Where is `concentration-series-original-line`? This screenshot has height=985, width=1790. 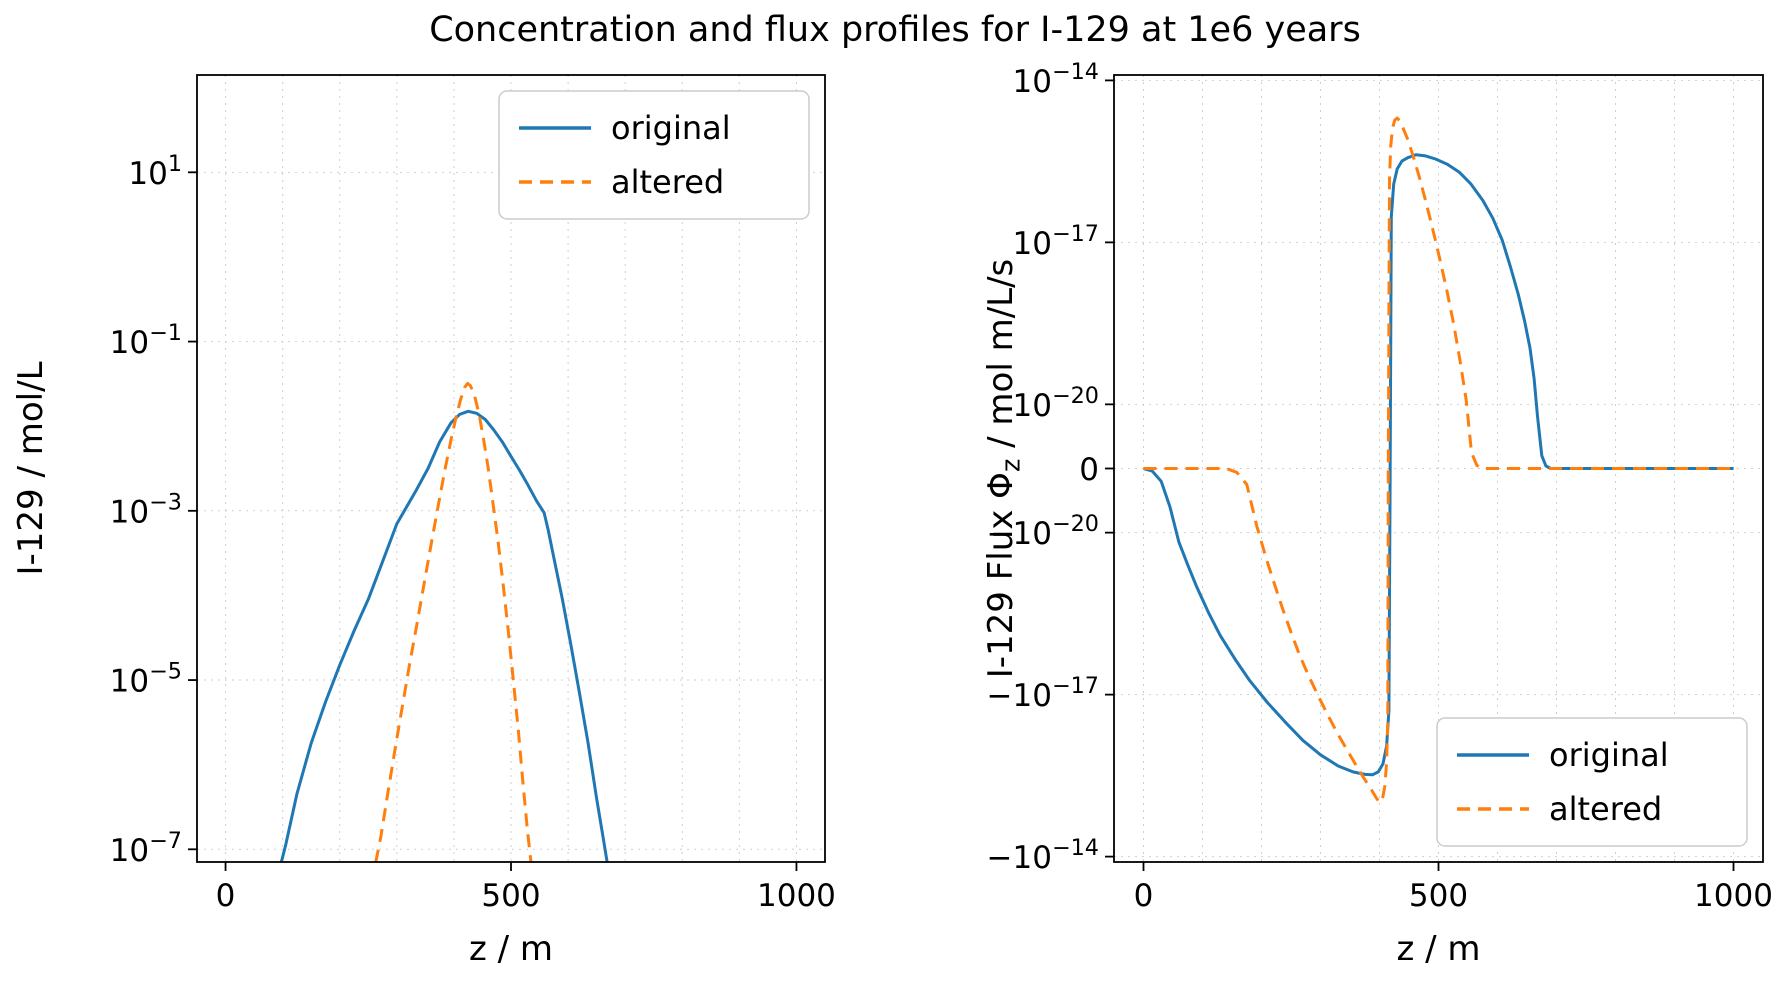
concentration-series-original-line is located at coordinates (444, 635).